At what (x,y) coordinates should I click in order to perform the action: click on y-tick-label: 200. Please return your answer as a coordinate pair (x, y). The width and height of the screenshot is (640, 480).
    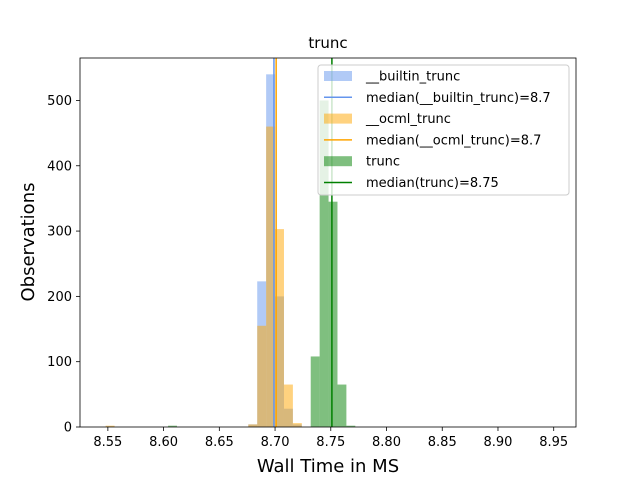
    Looking at the image, I should click on (59, 297).